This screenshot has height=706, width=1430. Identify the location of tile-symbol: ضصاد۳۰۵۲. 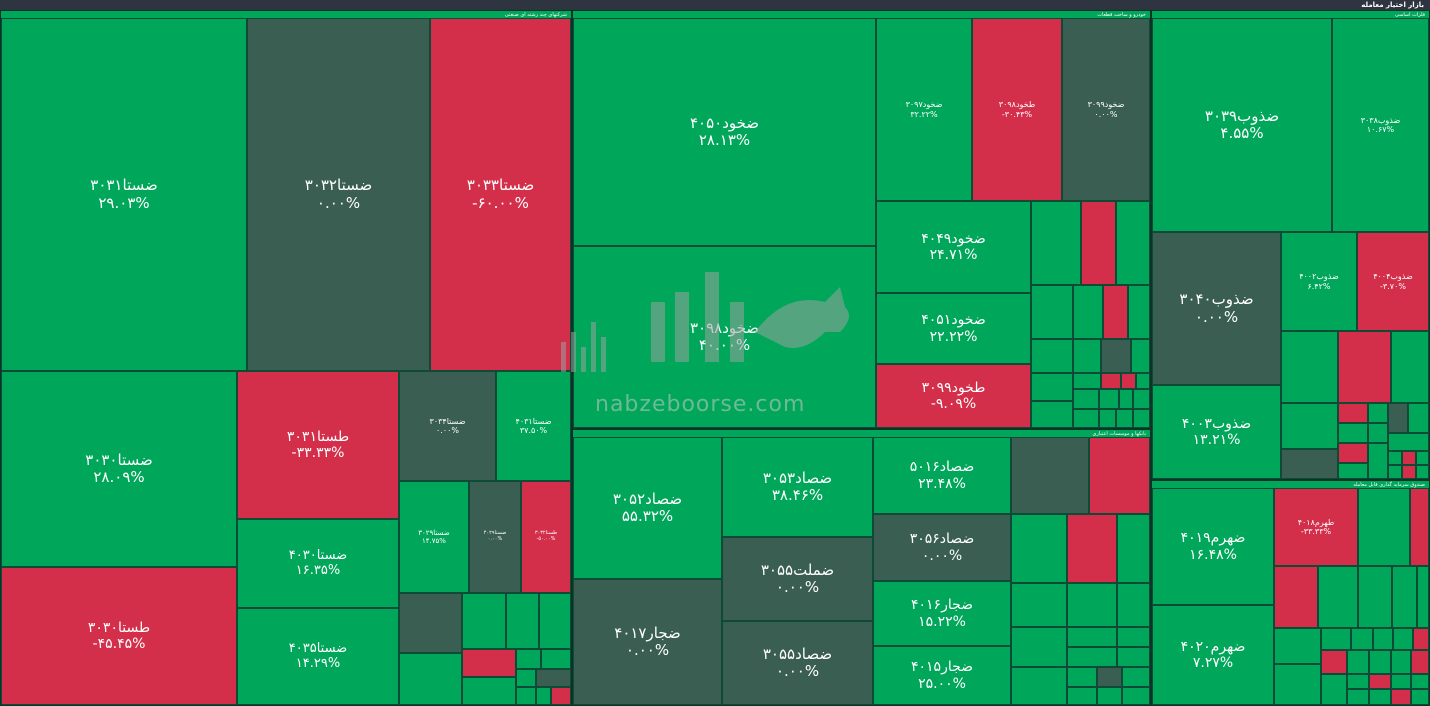
(647, 498).